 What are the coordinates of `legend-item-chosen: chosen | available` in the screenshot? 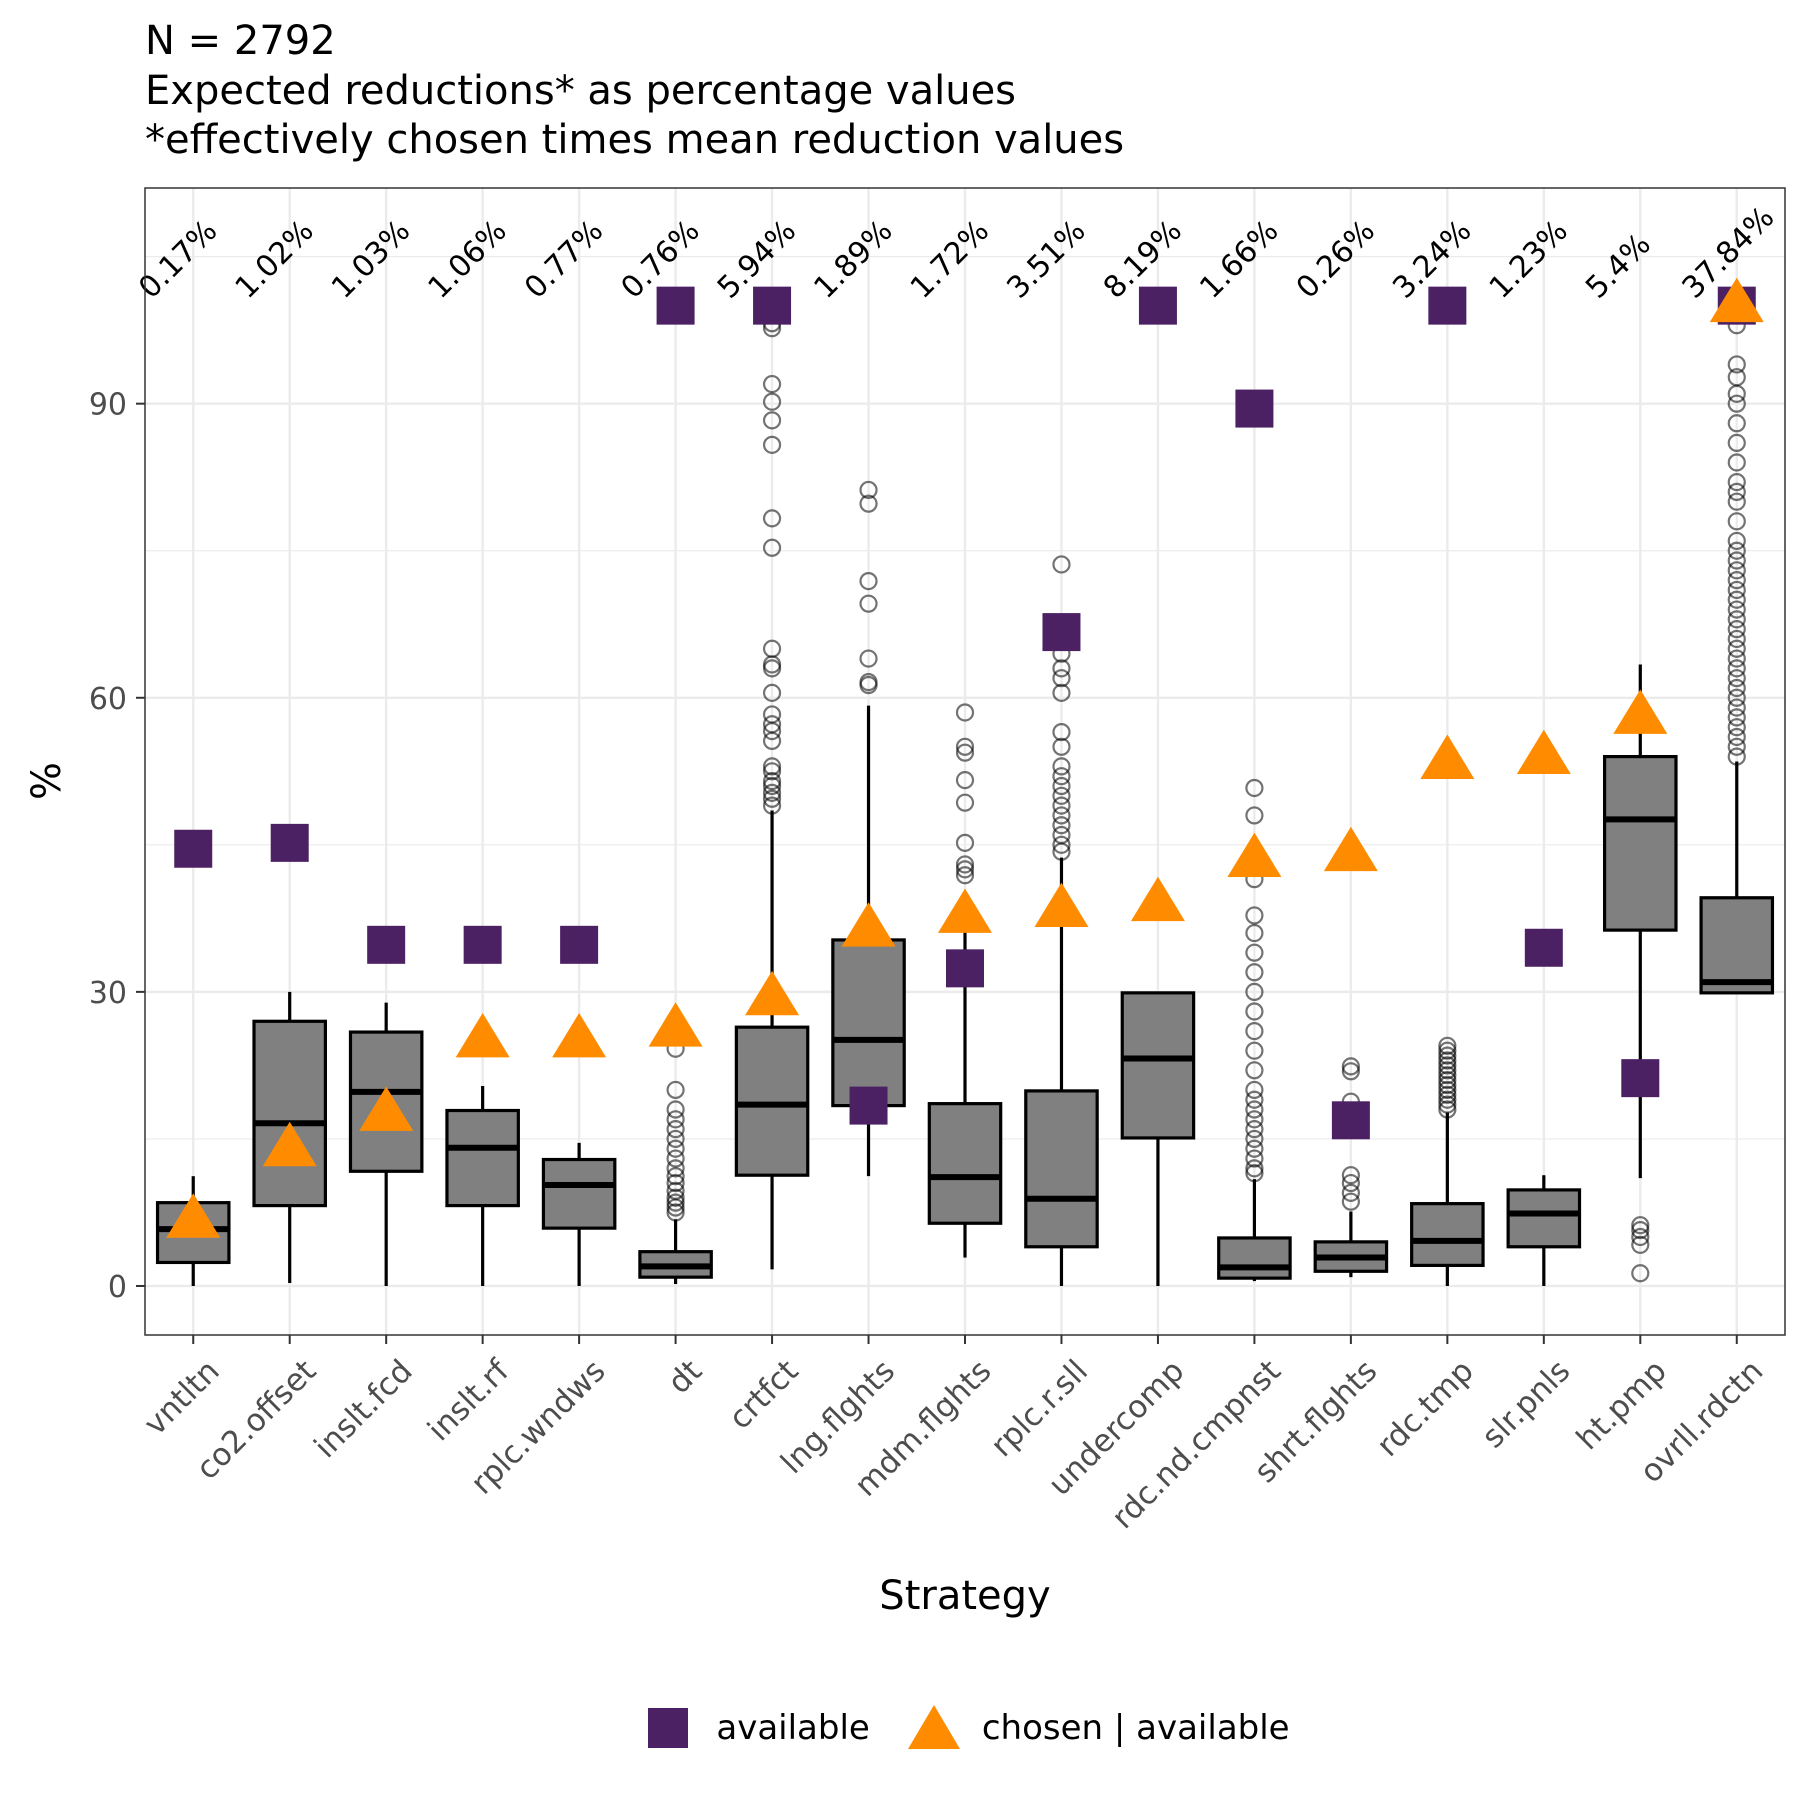 It's located at (1098, 1728).